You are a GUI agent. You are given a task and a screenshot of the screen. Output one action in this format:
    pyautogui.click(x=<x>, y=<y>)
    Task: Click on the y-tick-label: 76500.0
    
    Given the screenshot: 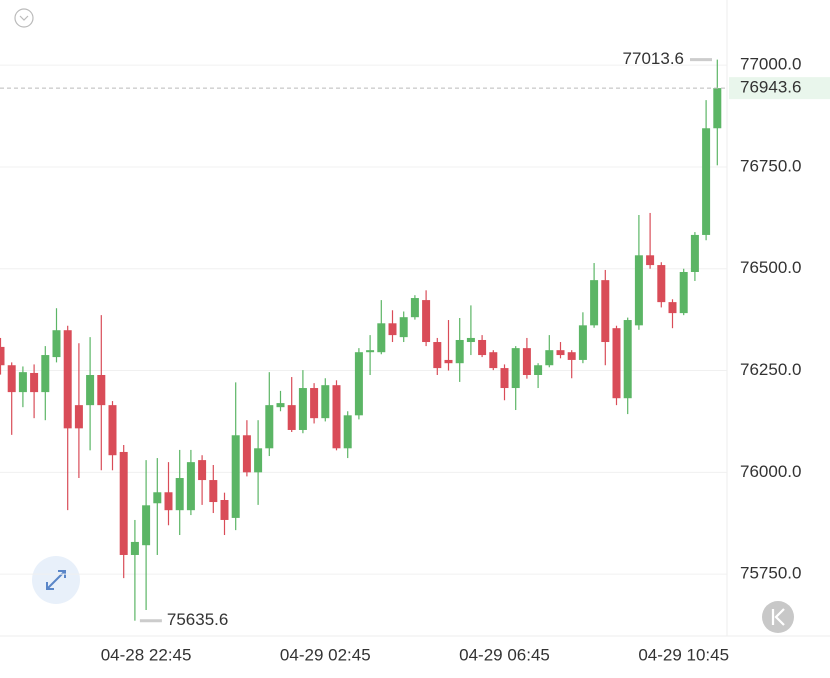 What is the action you would take?
    pyautogui.click(x=770, y=267)
    